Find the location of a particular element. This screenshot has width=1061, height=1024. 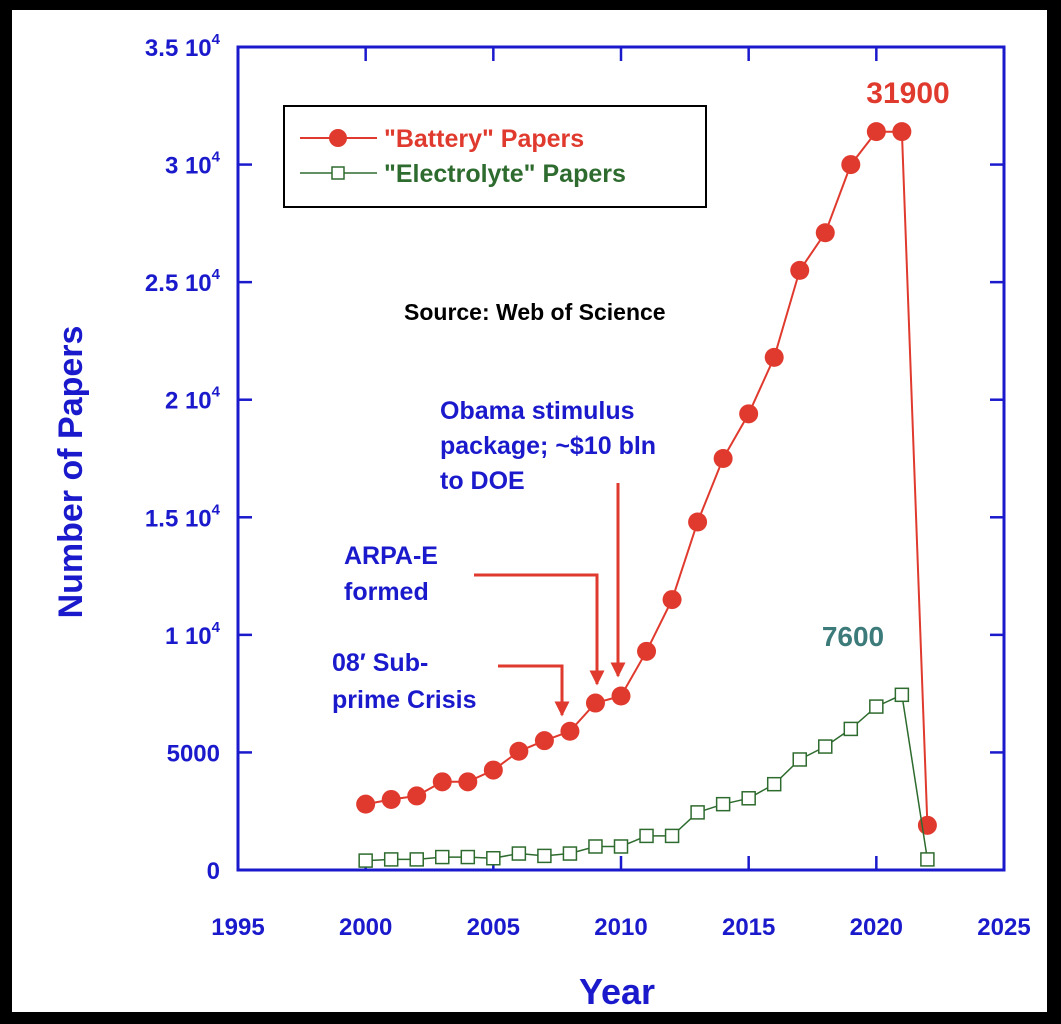

subprime-arrow is located at coordinates (534, 690).